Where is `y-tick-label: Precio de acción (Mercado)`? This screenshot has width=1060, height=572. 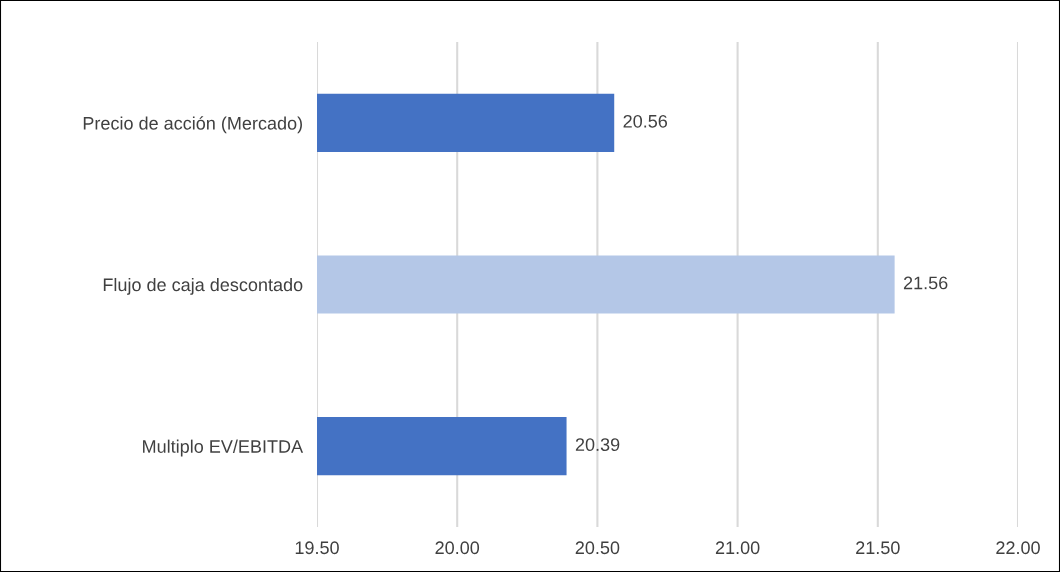
y-tick-label: Precio de acción (Mercado) is located at coordinates (193, 125).